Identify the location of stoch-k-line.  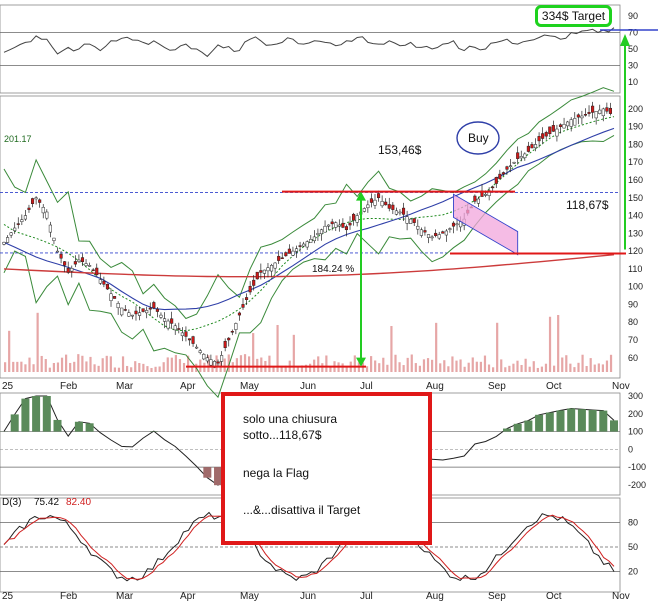
(309, 546).